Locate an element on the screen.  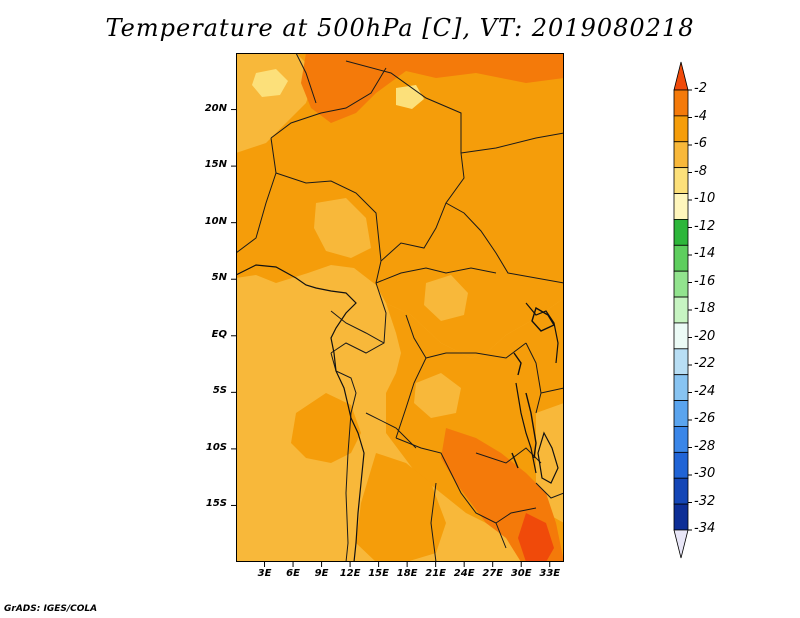
colorbar-label: -34 is located at coordinates (705, 528).